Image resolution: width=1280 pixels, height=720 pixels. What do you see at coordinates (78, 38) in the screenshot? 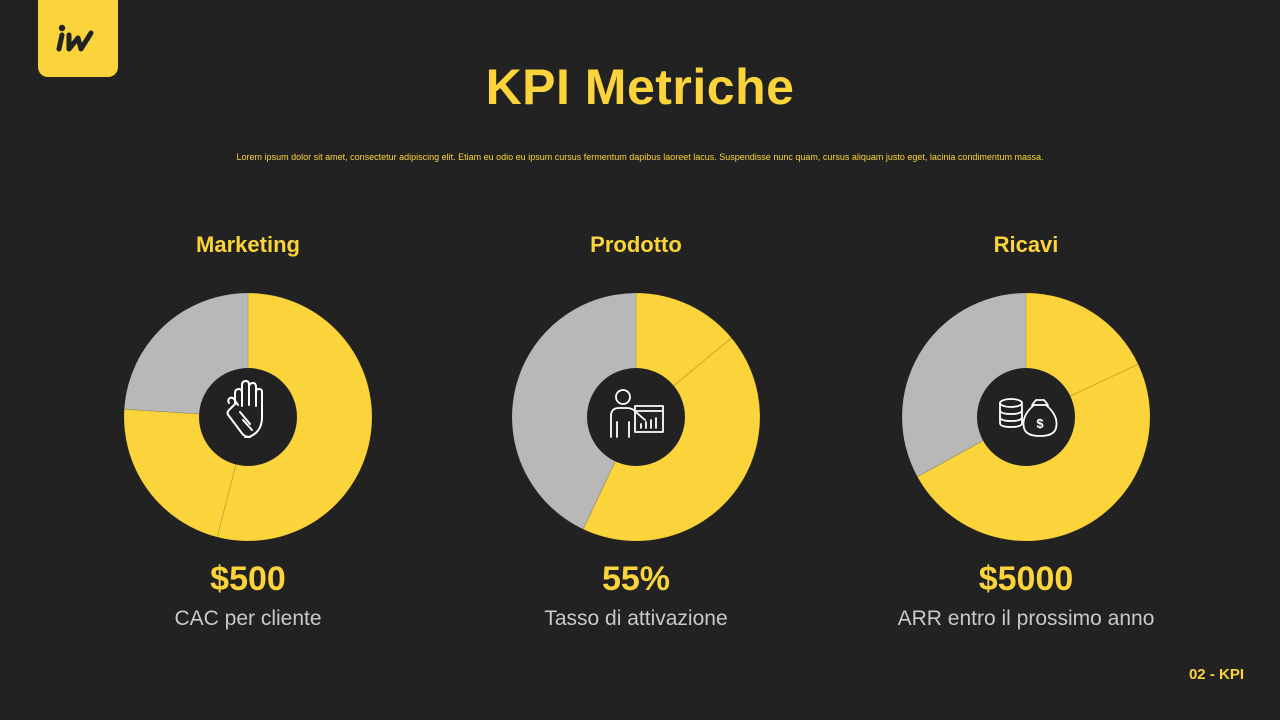
I see `iw-logo-icon` at bounding box center [78, 38].